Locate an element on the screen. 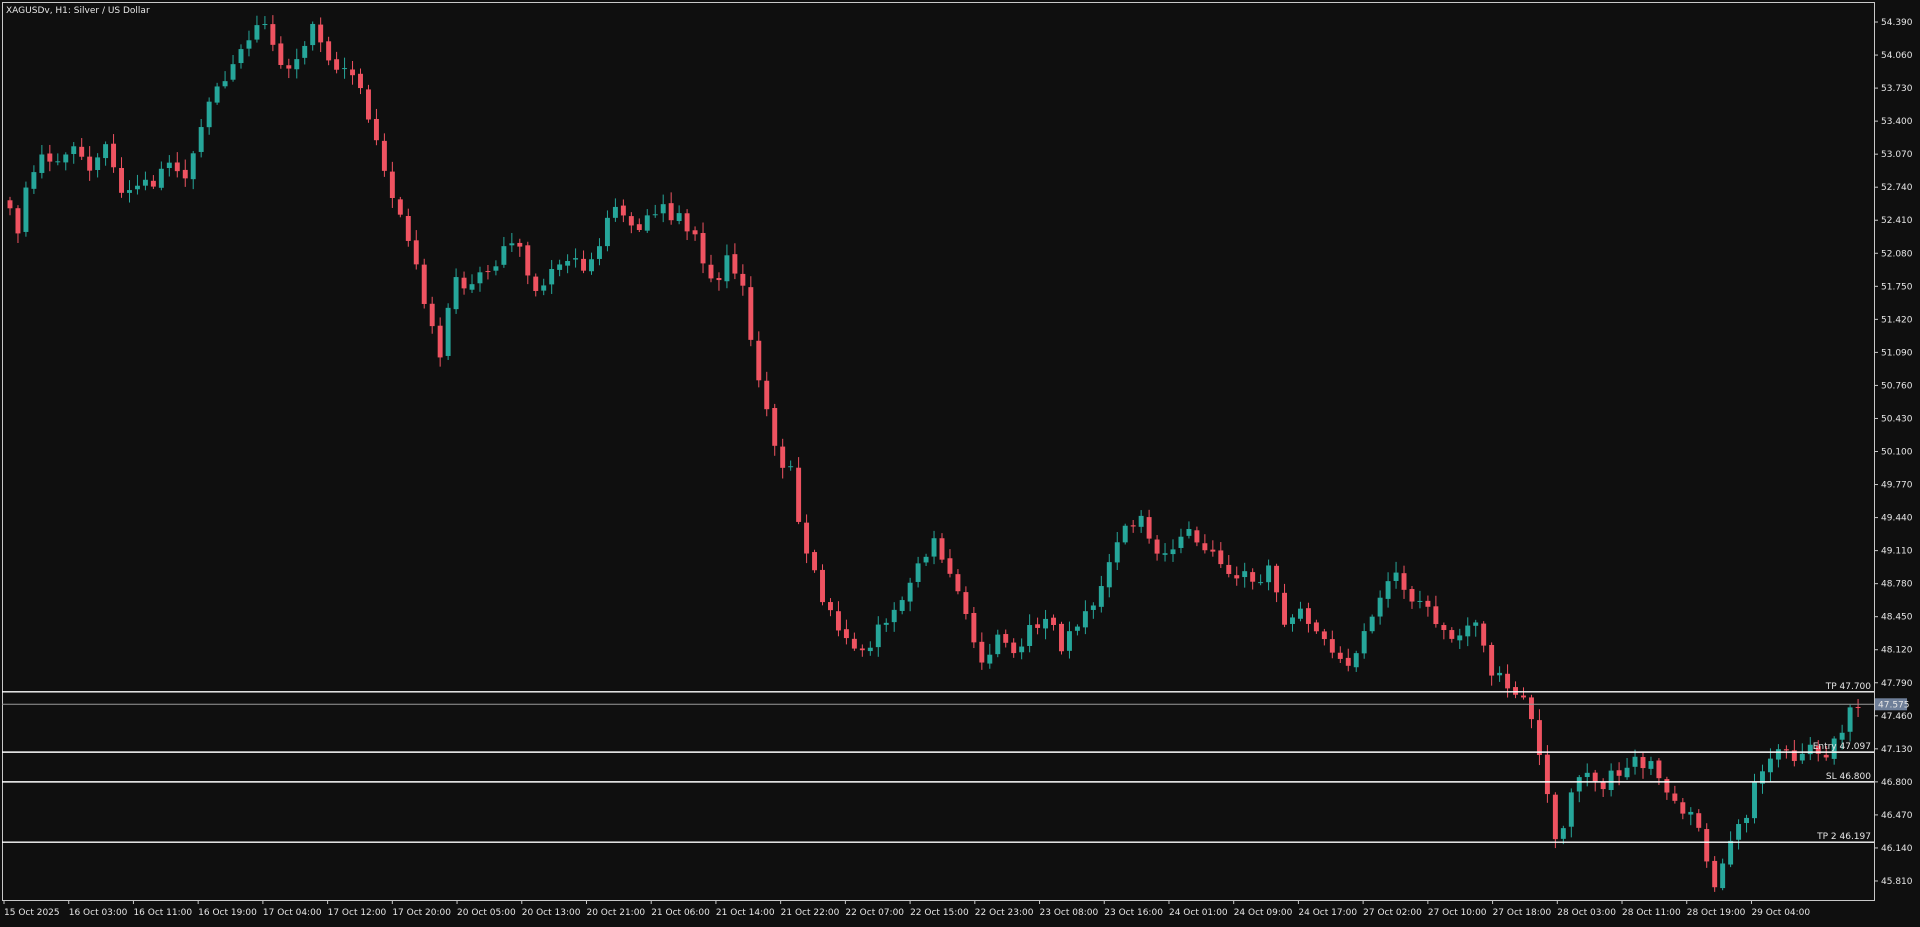  chart-symbol-header: XAGUSDv, H1: Silver / US Dollar is located at coordinates (78, 11).